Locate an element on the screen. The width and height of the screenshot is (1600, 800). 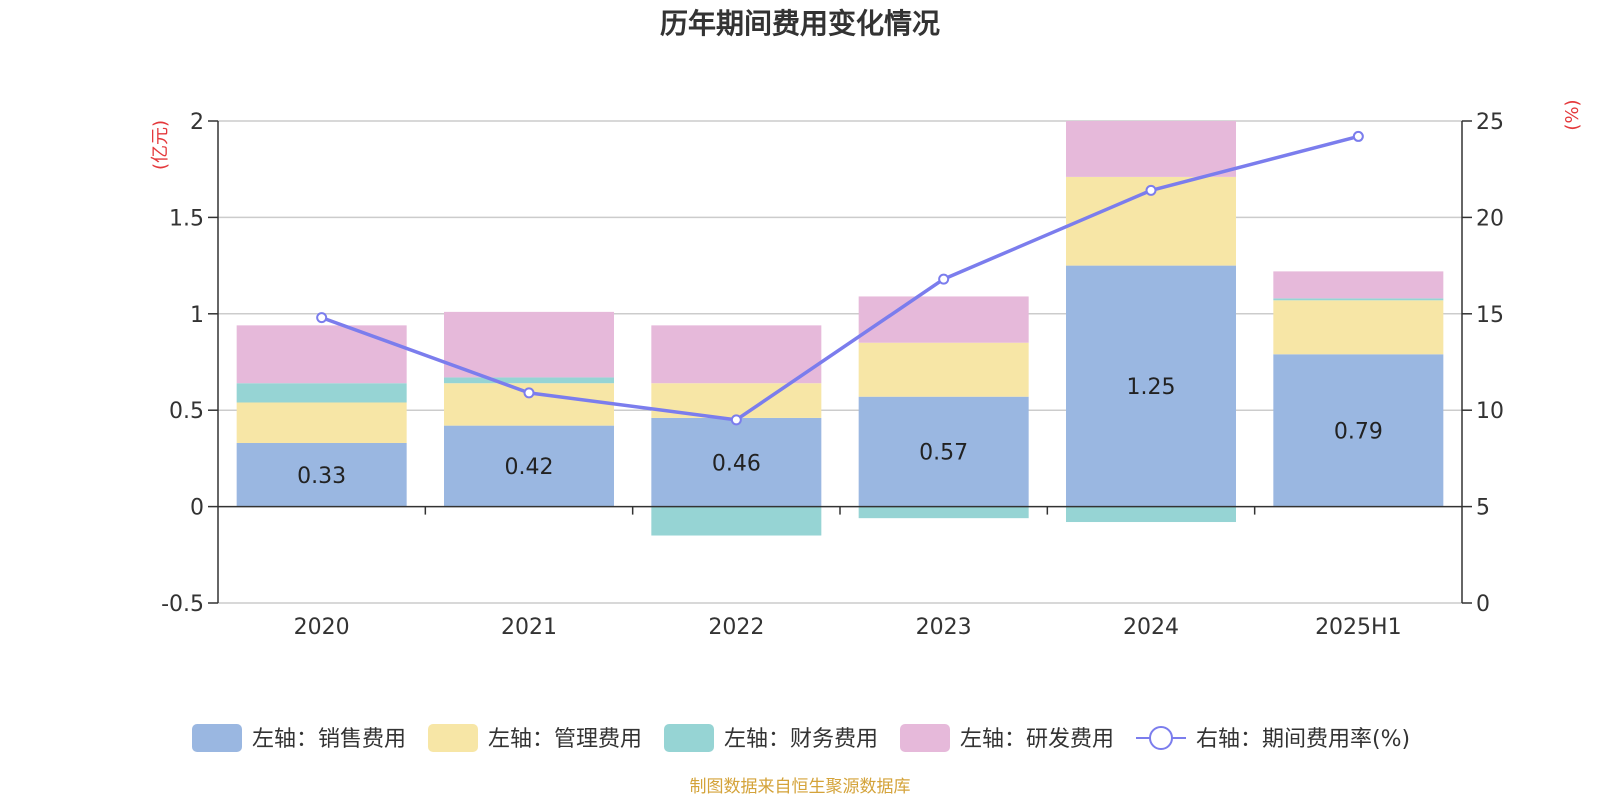
bar-4-2022 is located at coordinates (736, 354).